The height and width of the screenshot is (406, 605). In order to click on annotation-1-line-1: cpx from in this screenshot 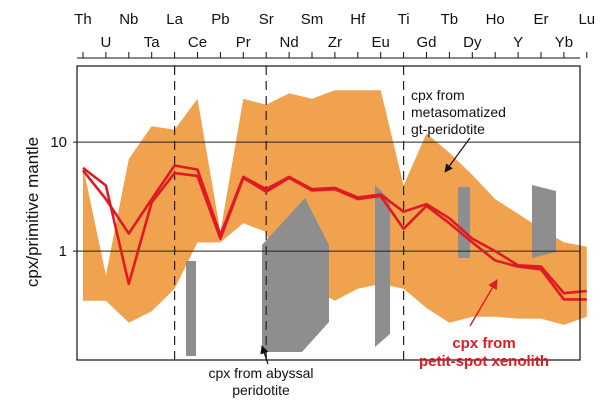, I will do `click(438, 95)`.